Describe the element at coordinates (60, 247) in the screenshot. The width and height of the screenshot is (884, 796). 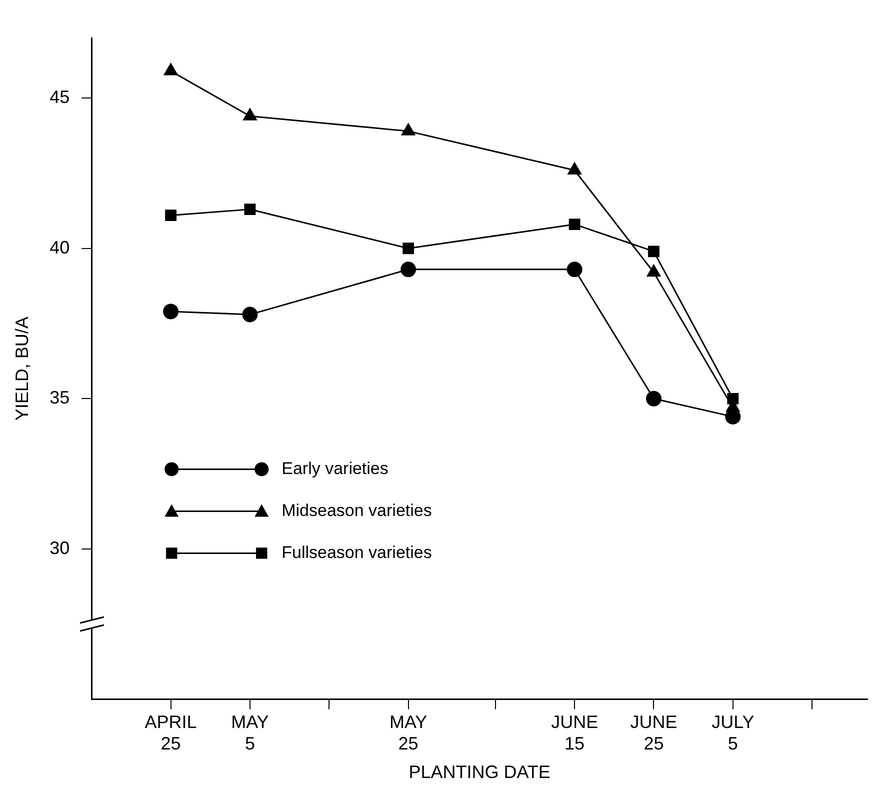
I see `y-tick-label: 40` at that location.